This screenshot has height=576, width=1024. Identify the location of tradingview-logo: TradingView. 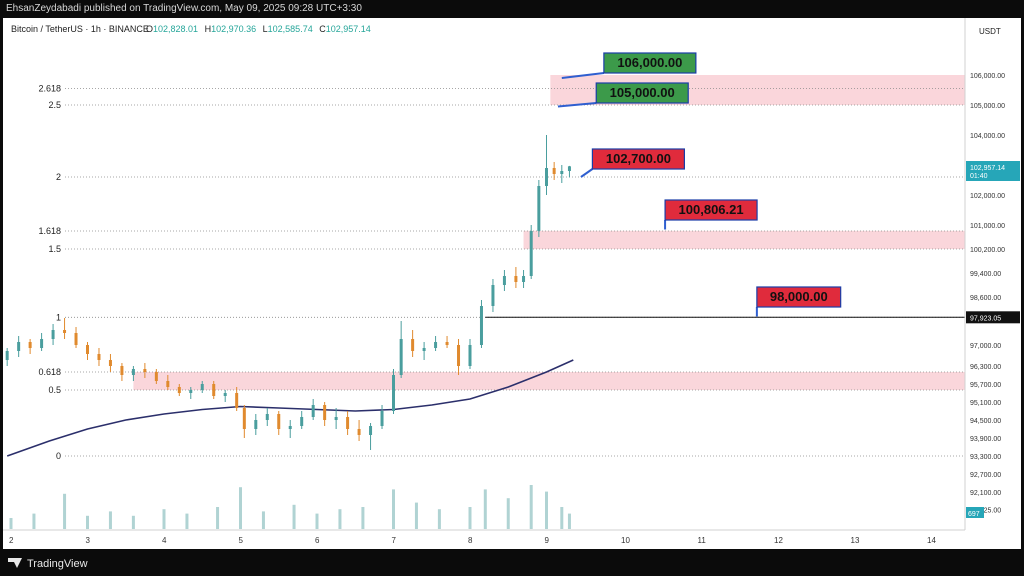
(48, 564).